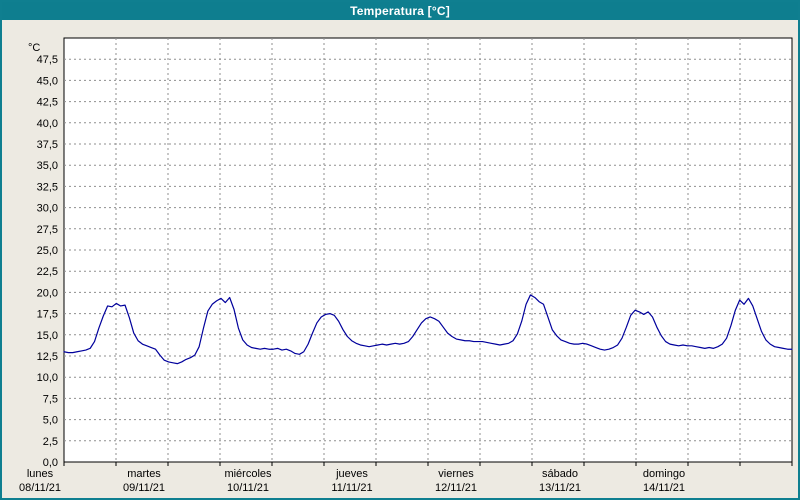 The height and width of the screenshot is (500, 800). Describe the element at coordinates (47, 315) in the screenshot. I see `y-axis-tick-label: 17,5` at that location.